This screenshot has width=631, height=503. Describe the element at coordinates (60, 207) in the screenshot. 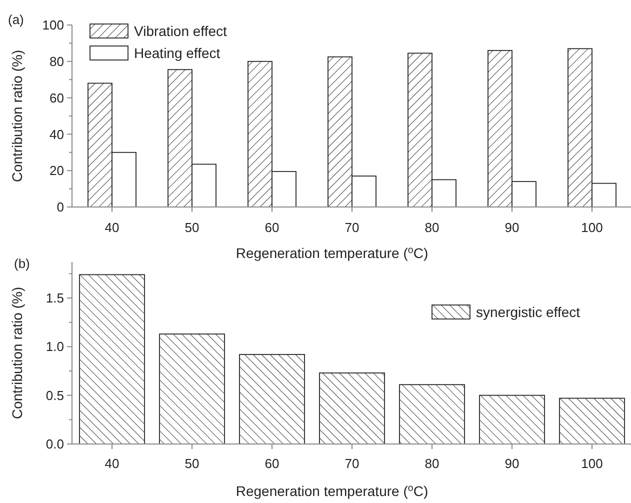

I see `y-tick-label: 0` at that location.